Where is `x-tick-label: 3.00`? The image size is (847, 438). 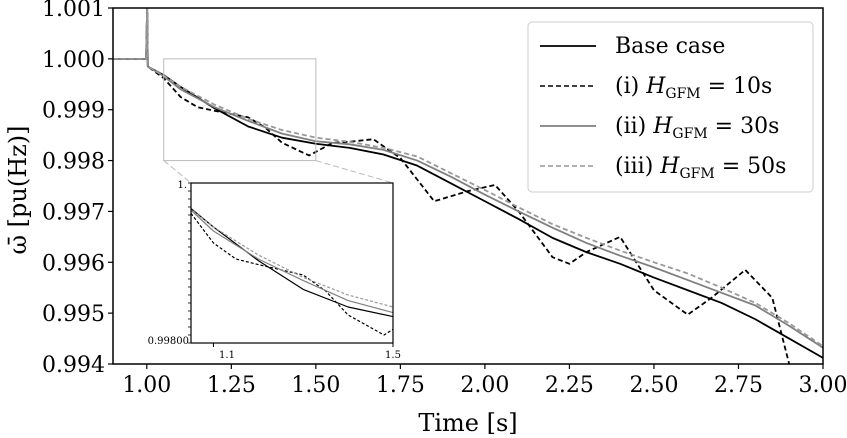 x-tick-label: 3.00 is located at coordinates (823, 385).